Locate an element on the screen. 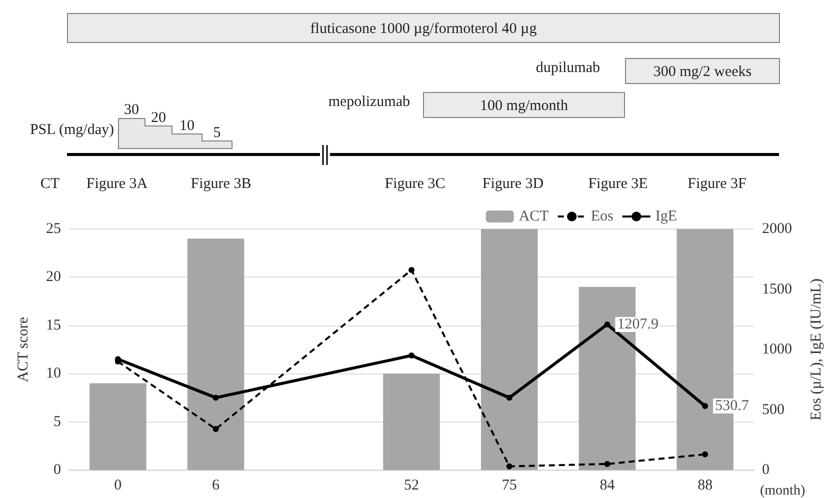 This screenshot has height=498, width=840. y-tick-label: 10 is located at coordinates (53, 374).